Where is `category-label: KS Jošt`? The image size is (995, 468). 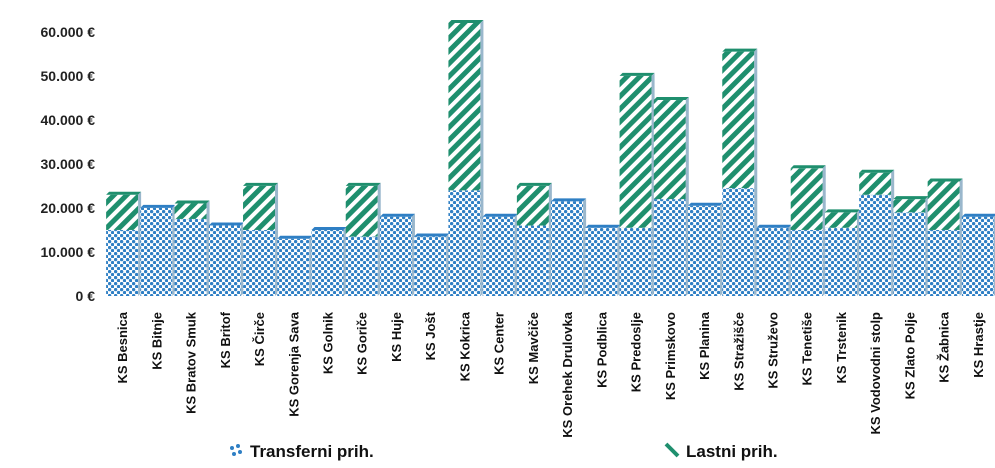 category-label: KS Jošt is located at coordinates (430, 335).